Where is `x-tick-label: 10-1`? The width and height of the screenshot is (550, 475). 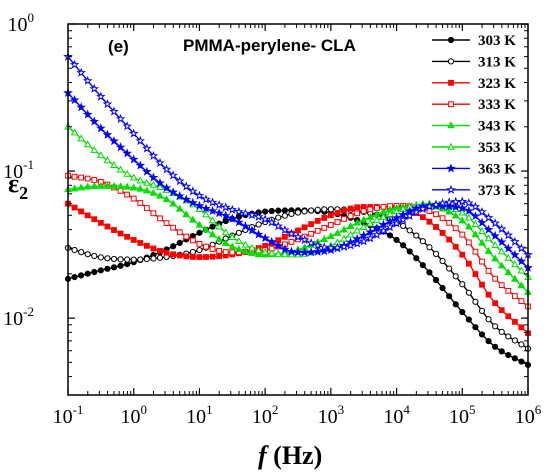
x-tick-label: 10-1 is located at coordinates (68, 415).